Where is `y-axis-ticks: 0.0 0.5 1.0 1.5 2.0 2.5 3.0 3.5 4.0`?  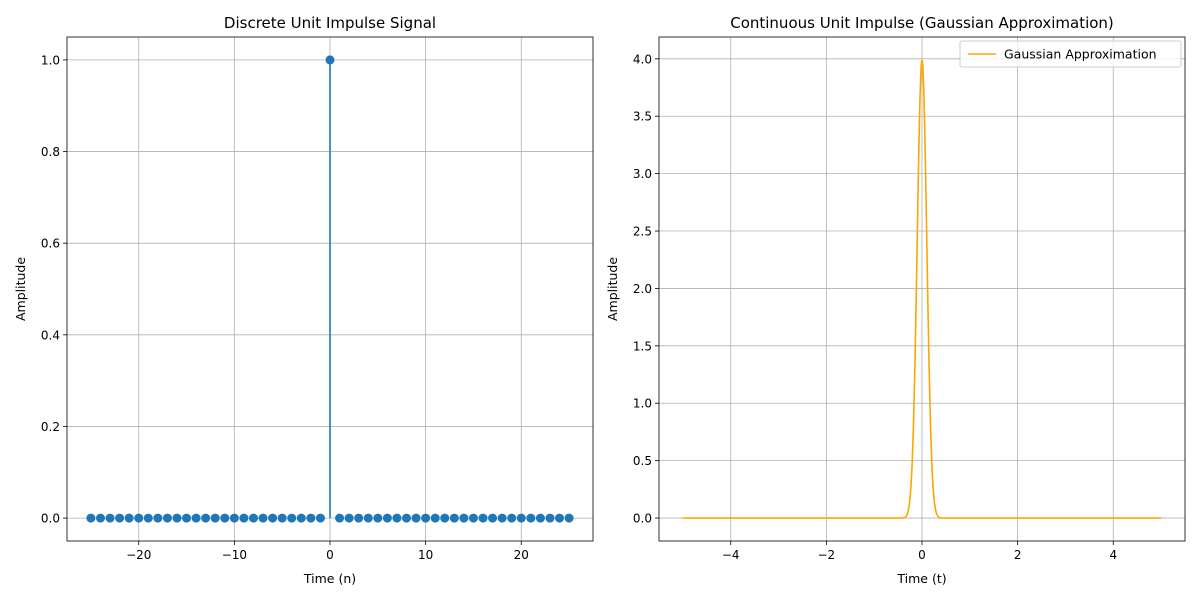
y-axis-ticks: 0.0 0.5 1.0 1.5 2.0 2.5 3.0 3.5 4.0 is located at coordinates (646, 289).